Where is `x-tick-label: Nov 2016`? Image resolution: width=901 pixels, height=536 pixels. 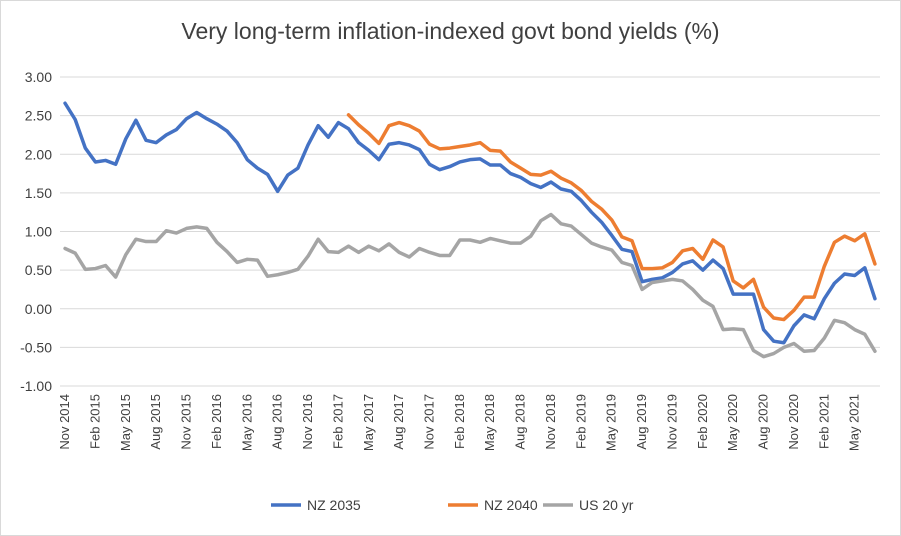 x-tick-label: Nov 2016 is located at coordinates (307, 422).